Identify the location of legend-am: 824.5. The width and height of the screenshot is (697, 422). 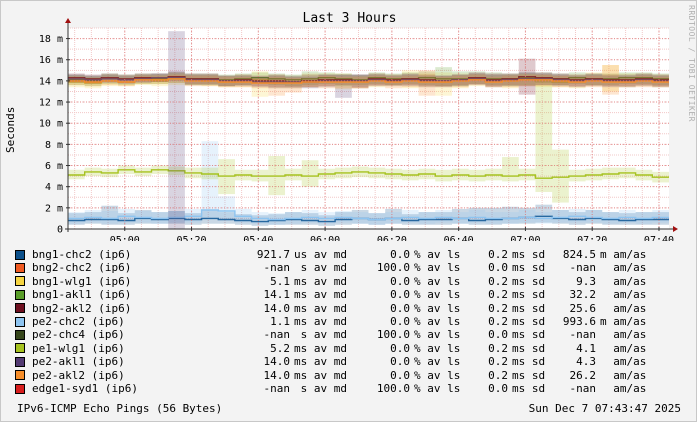
(579, 254).